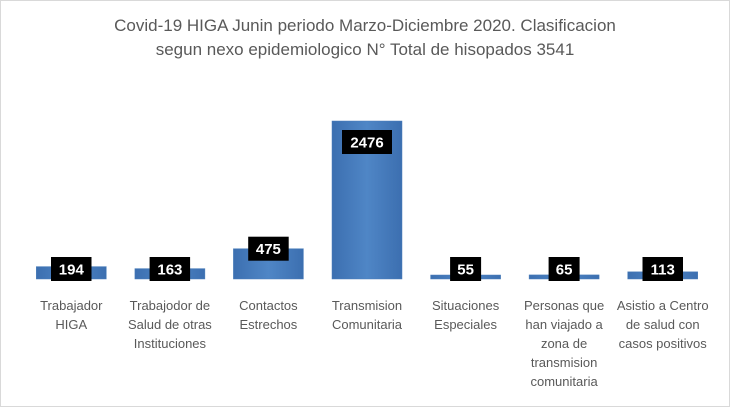 This screenshot has height=407, width=730. What do you see at coordinates (466, 315) in the screenshot?
I see `x-tick-label-4: Situaciones Especiales` at bounding box center [466, 315].